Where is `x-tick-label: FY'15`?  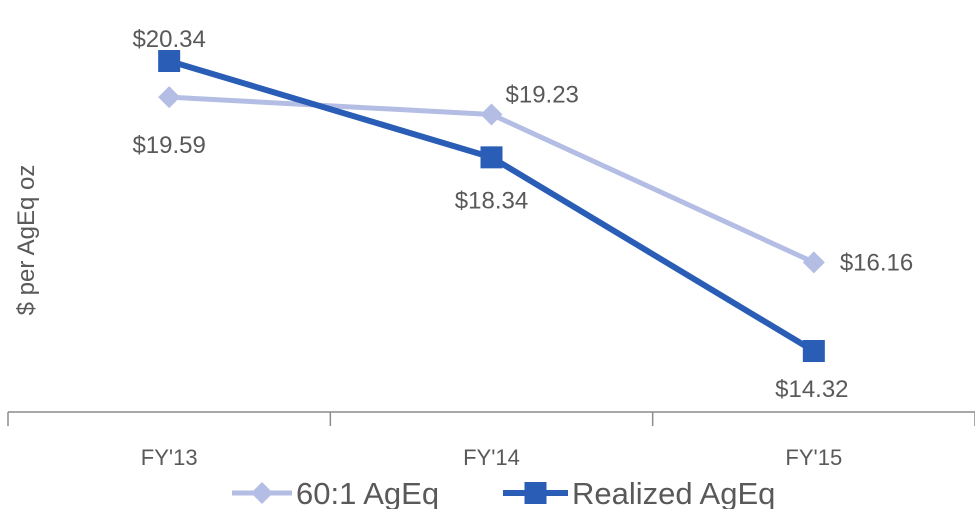
x-tick-label: FY'15 is located at coordinates (813, 457).